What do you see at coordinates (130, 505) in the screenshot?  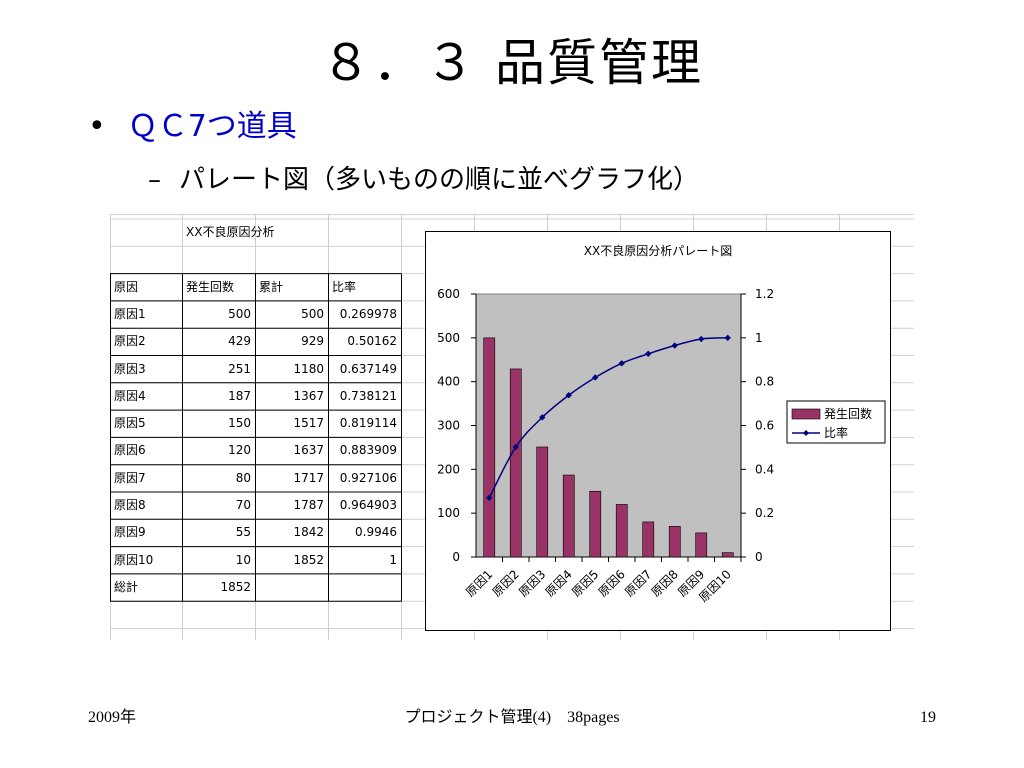 I see `table-cell: 原因8` at bounding box center [130, 505].